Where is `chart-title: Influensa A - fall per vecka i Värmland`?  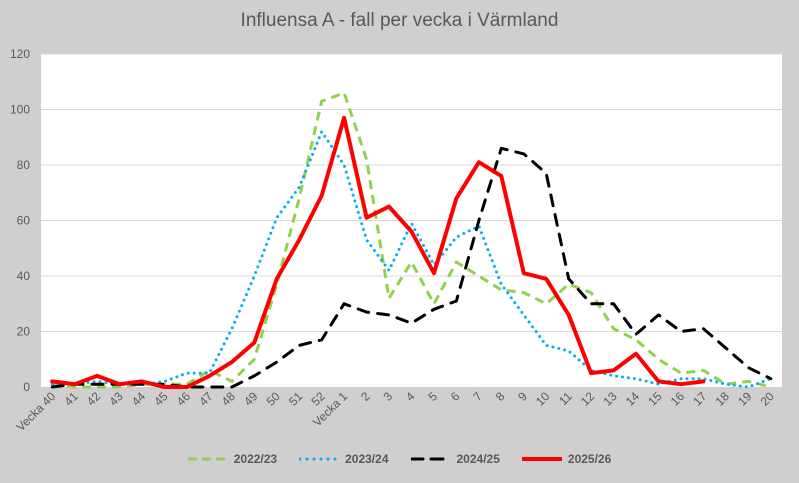 chart-title: Influensa A - fall per vecka i Värmland is located at coordinates (399, 20).